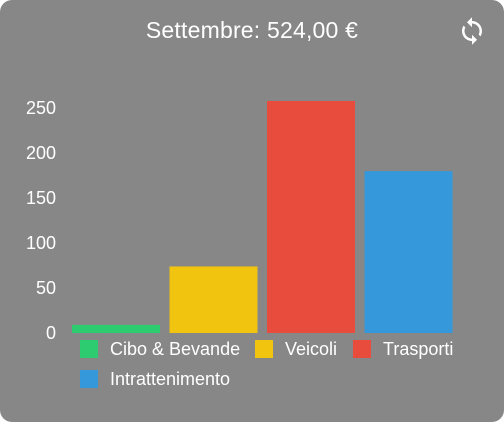 This screenshot has height=422, width=504. I want to click on legend-item-intrattenimento: Intrattenimento, so click(155, 379).